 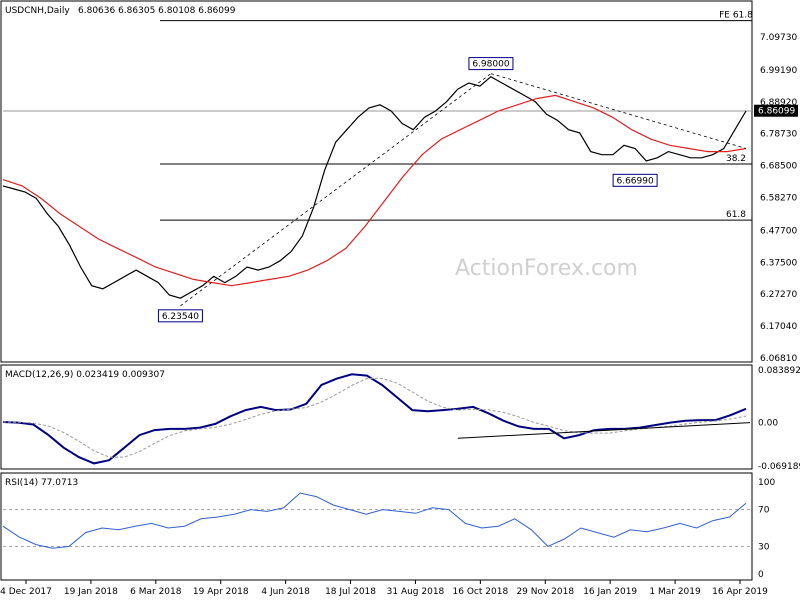 I want to click on macd-tick-label: 0.083892, so click(x=779, y=371).